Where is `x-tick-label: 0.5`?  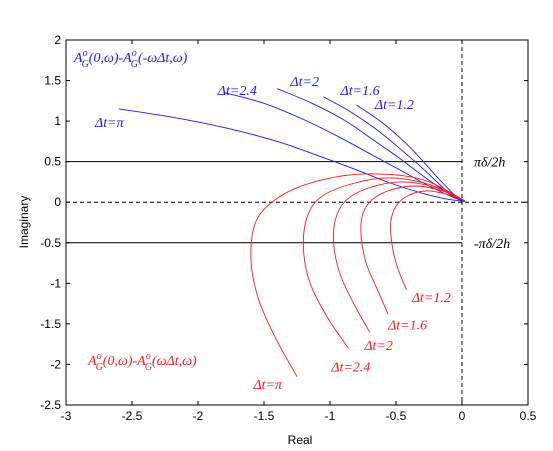
x-tick-label: 0.5 is located at coordinates (528, 416).